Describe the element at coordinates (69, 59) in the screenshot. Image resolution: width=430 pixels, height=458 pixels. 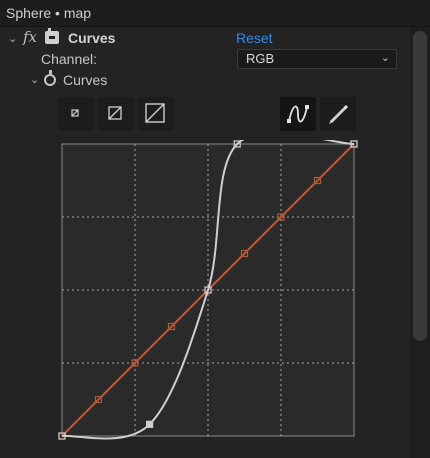
I see `channel-label: Channel:` at that location.